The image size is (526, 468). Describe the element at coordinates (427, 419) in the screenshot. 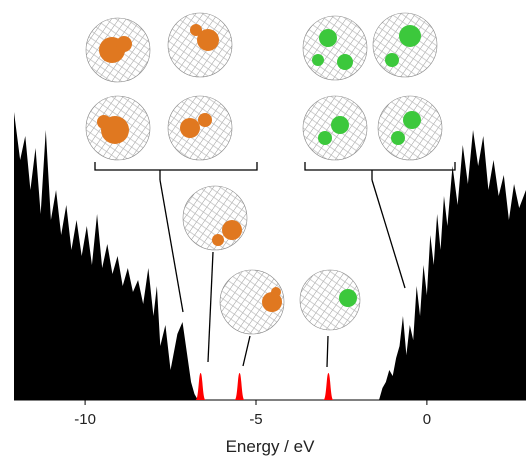

I see `x-tick-label: 0` at that location.